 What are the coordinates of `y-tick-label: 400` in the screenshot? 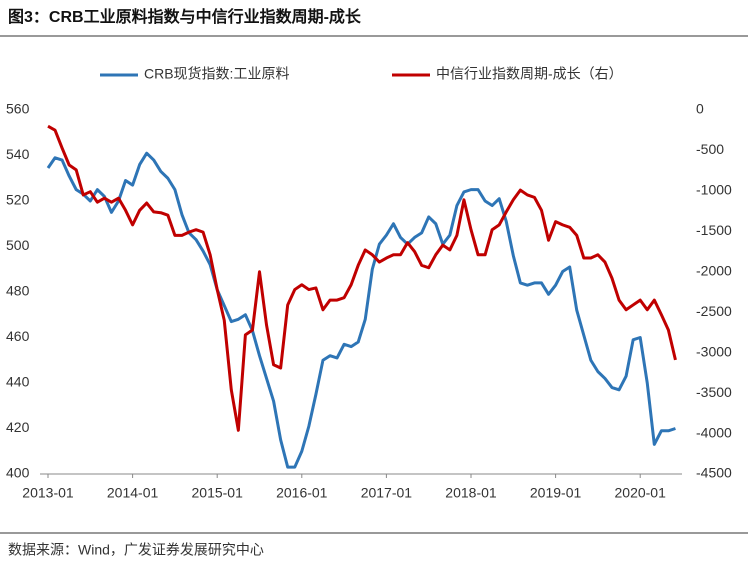 It's located at (18, 473).